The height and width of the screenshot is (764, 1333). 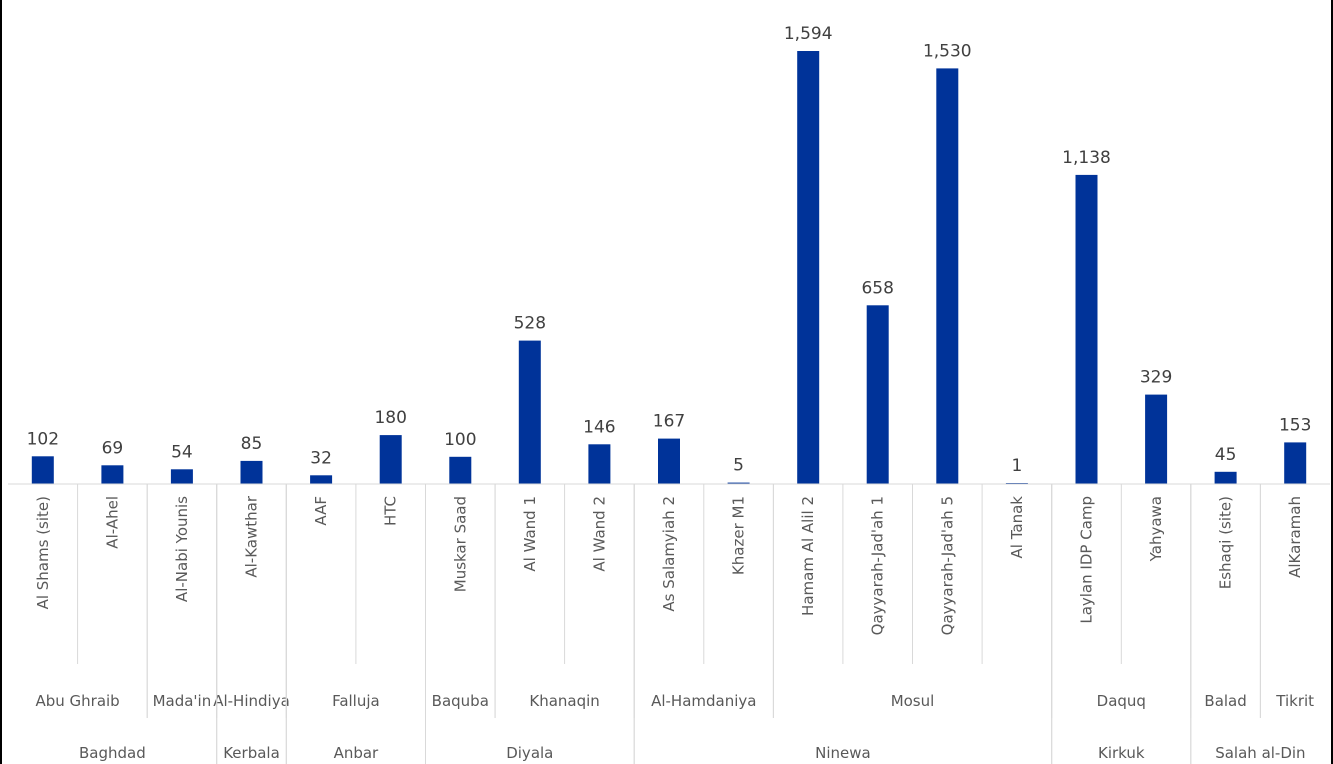 What do you see at coordinates (808, 556) in the screenshot?
I see `category-label-hamam-al-alil-2: Hamam Al Alil 2` at bounding box center [808, 556].